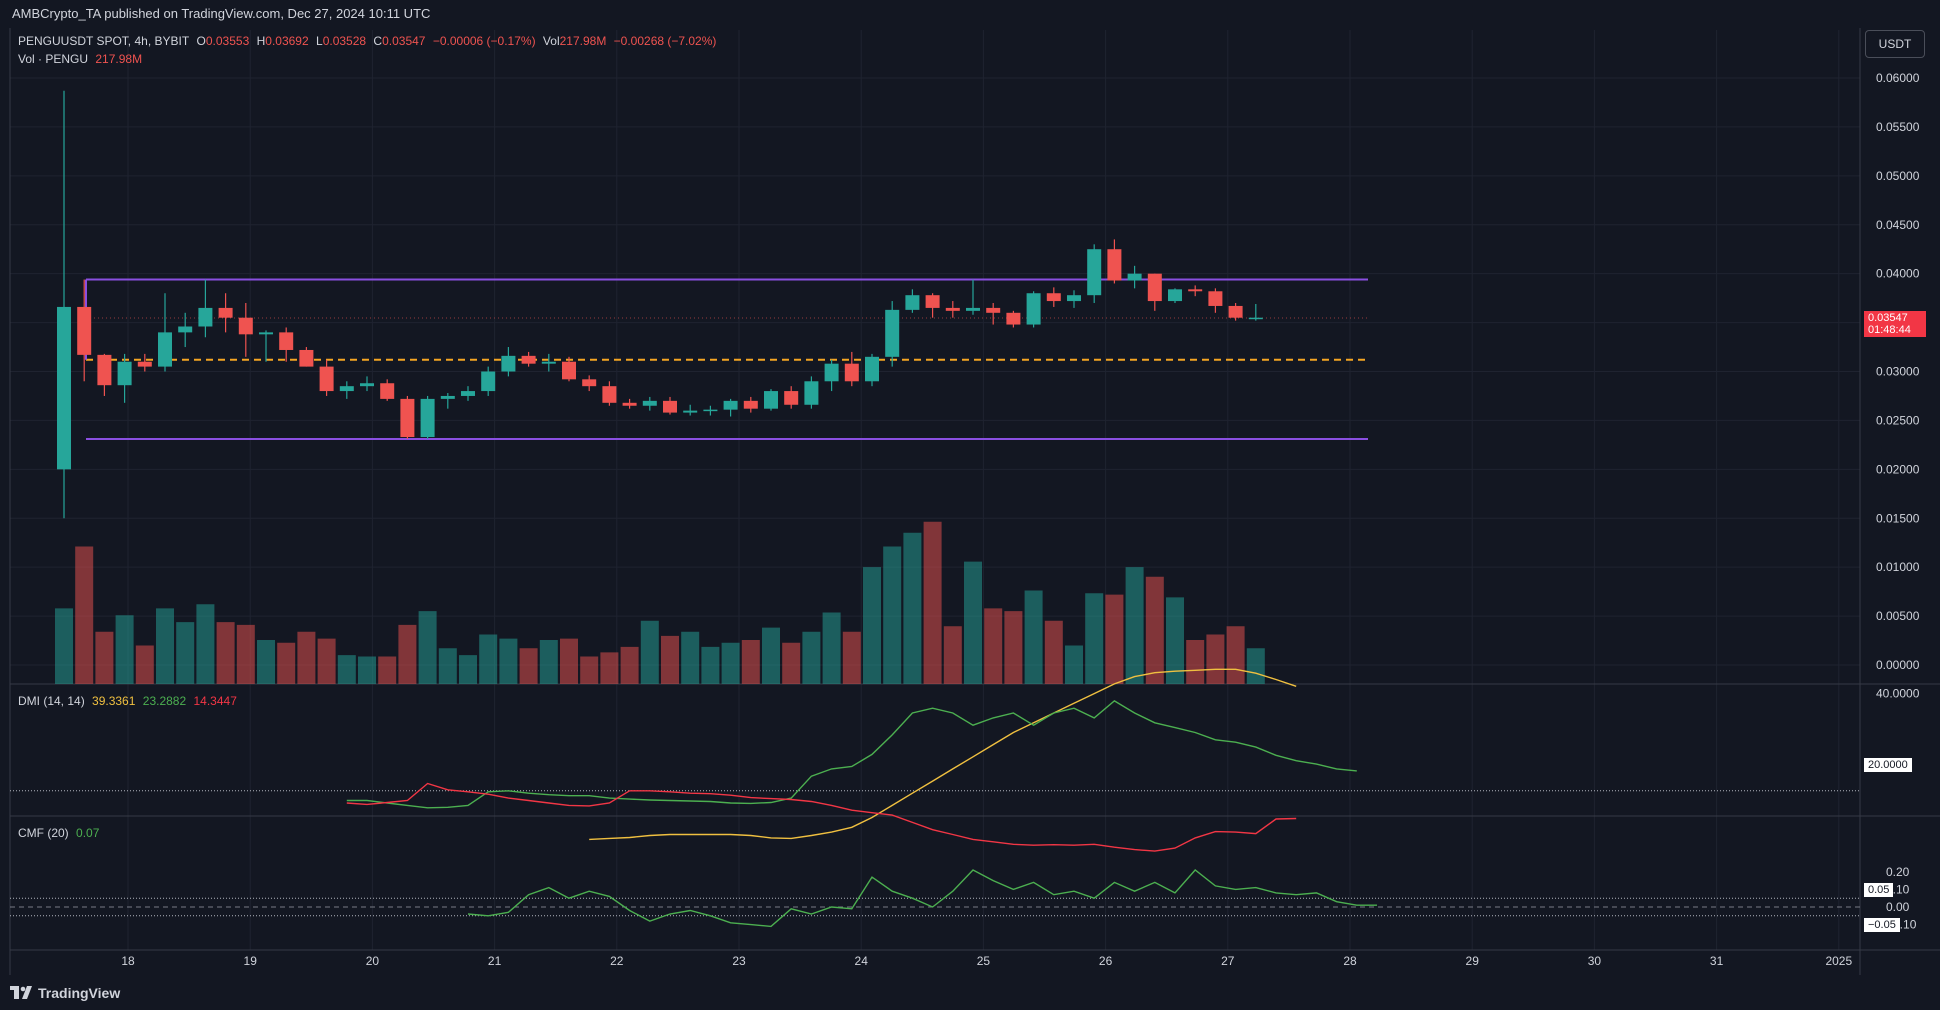 This screenshot has height=1010, width=1940. Describe the element at coordinates (79, 993) in the screenshot. I see `tradingview-brand: TradingView` at that location.